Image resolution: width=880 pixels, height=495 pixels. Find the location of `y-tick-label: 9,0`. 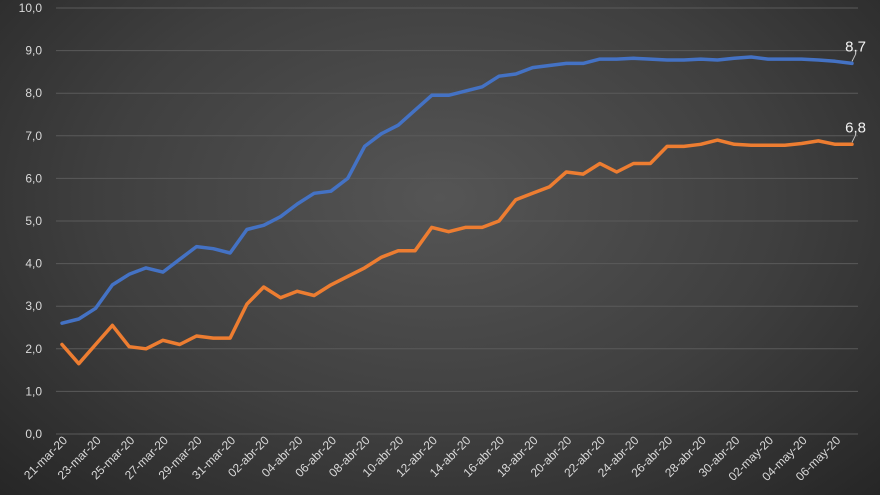

y-tick-label: 9,0 is located at coordinates (33, 51).